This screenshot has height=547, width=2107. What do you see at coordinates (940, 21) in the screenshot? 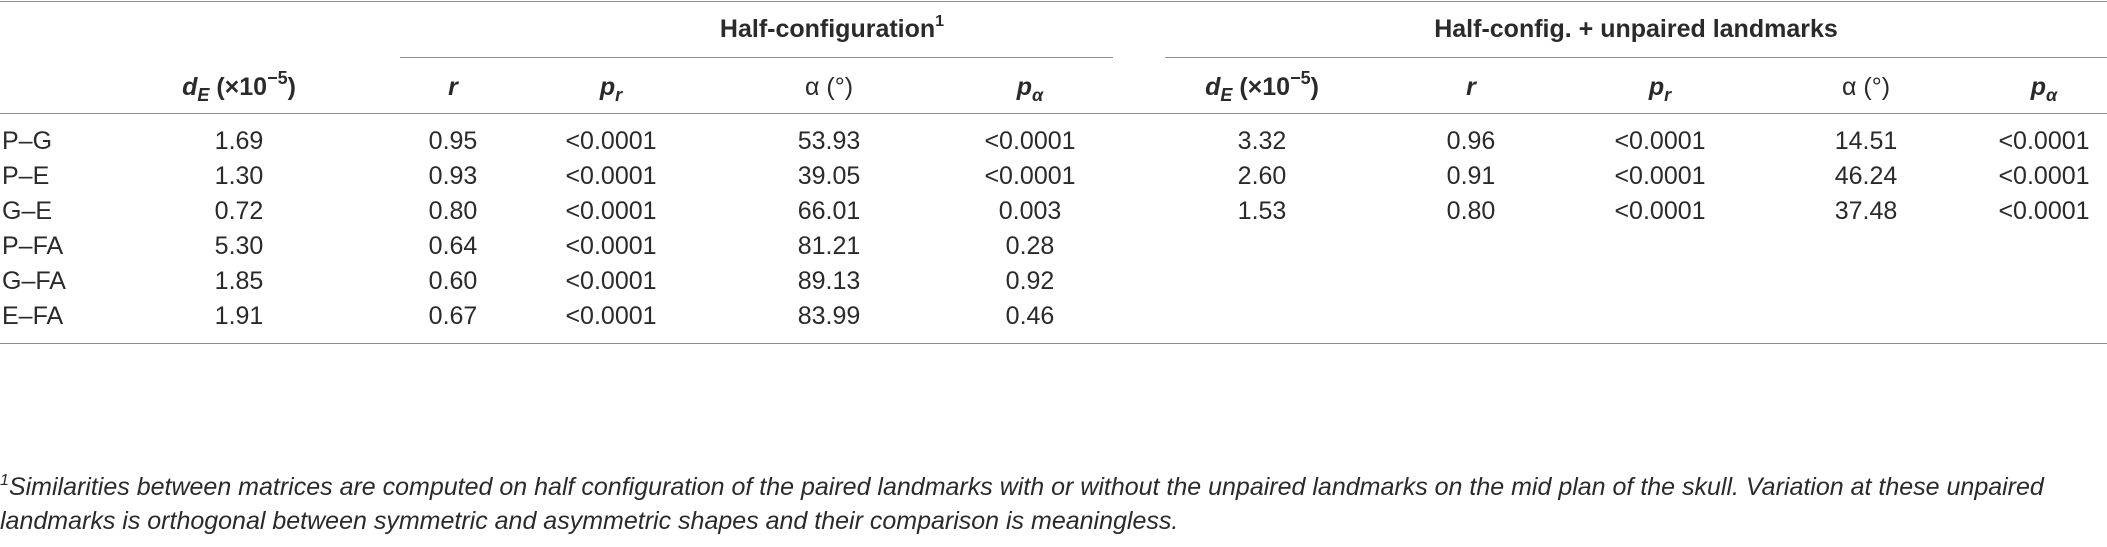
I see `group-header-half-note: 1` at bounding box center [940, 21].